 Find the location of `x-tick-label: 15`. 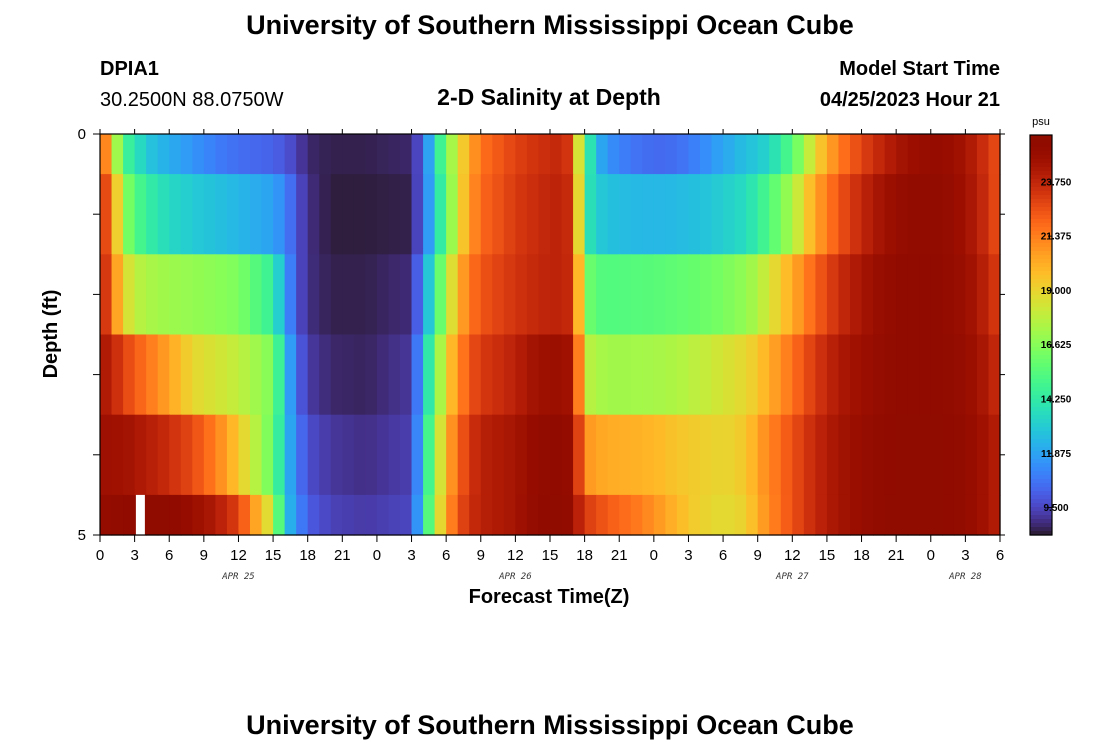

x-tick-label: 15 is located at coordinates (273, 555).